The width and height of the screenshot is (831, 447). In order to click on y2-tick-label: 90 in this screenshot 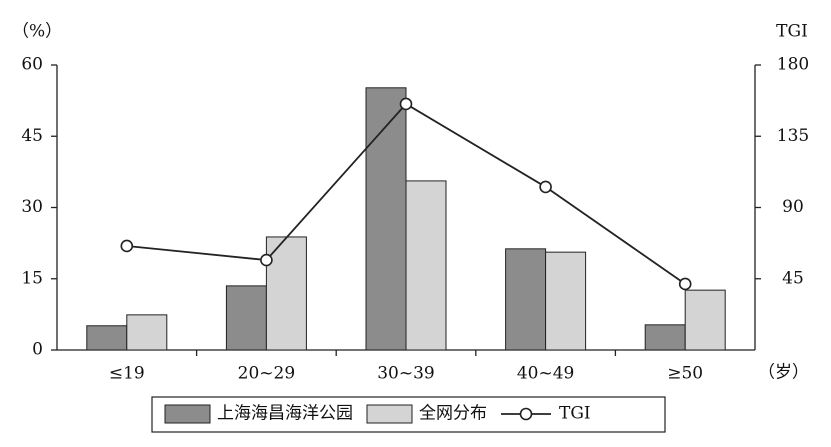, I will do `click(793, 207)`.